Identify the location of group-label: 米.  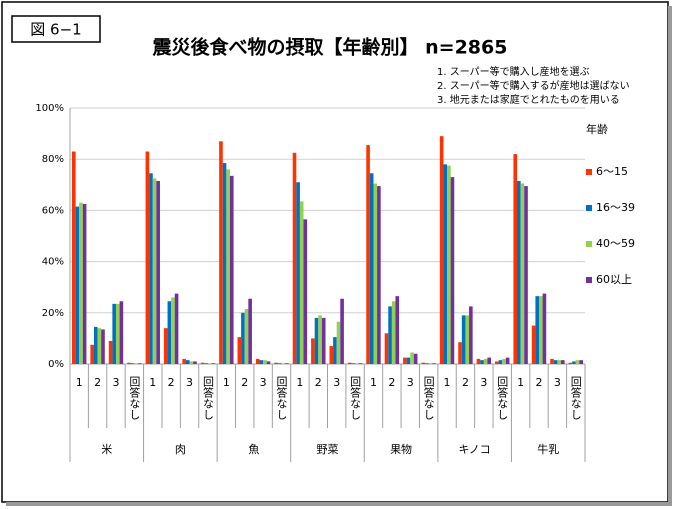
(106, 449).